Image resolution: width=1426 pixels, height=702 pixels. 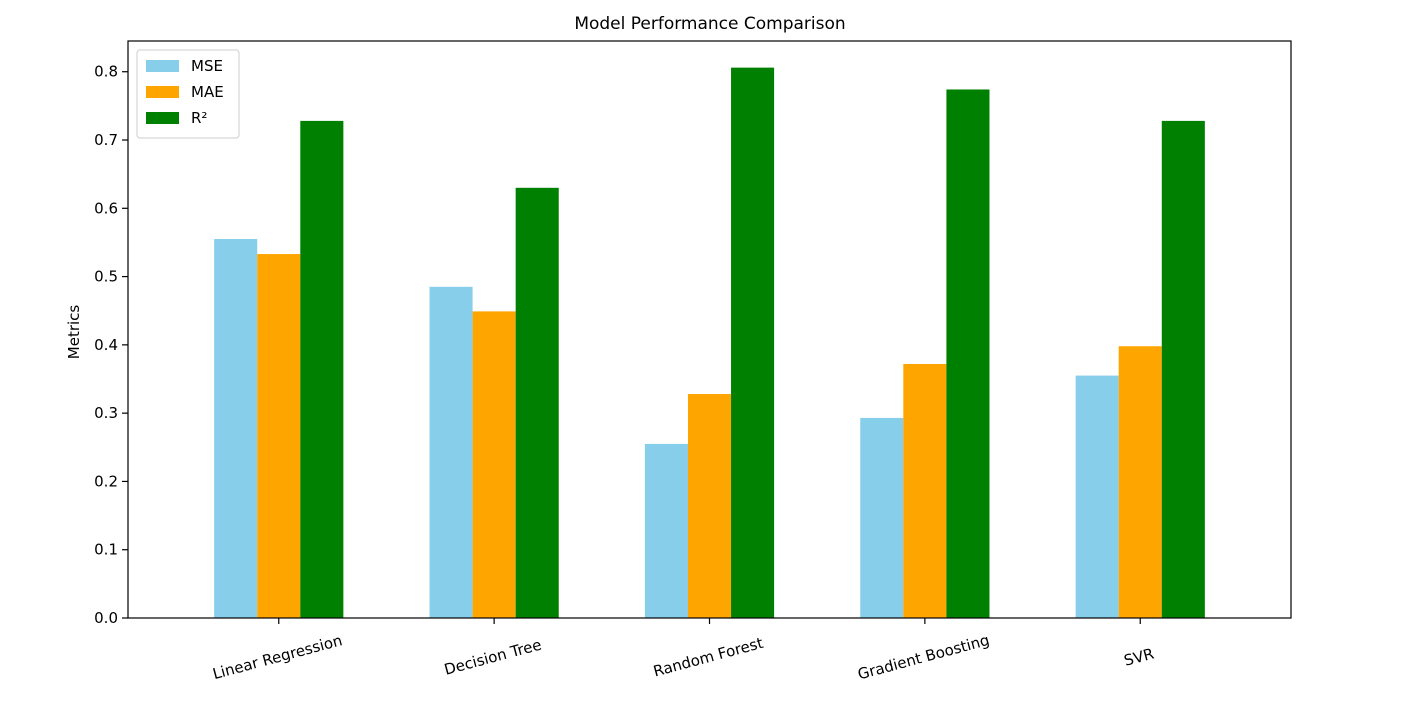 What do you see at coordinates (968, 354) in the screenshot?
I see `bar-r-gradient-boosting` at bounding box center [968, 354].